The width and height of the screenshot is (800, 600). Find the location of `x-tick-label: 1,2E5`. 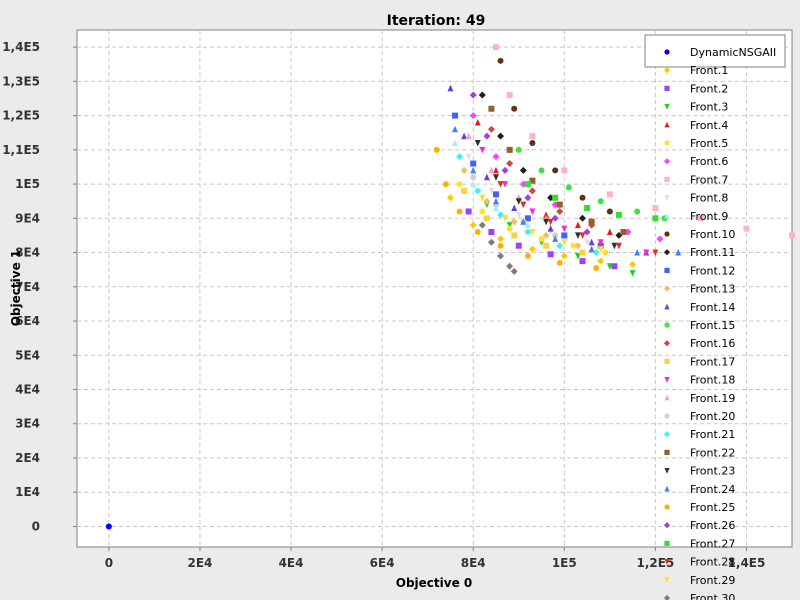

x-tick-label: 1,2E5 is located at coordinates (655, 563).